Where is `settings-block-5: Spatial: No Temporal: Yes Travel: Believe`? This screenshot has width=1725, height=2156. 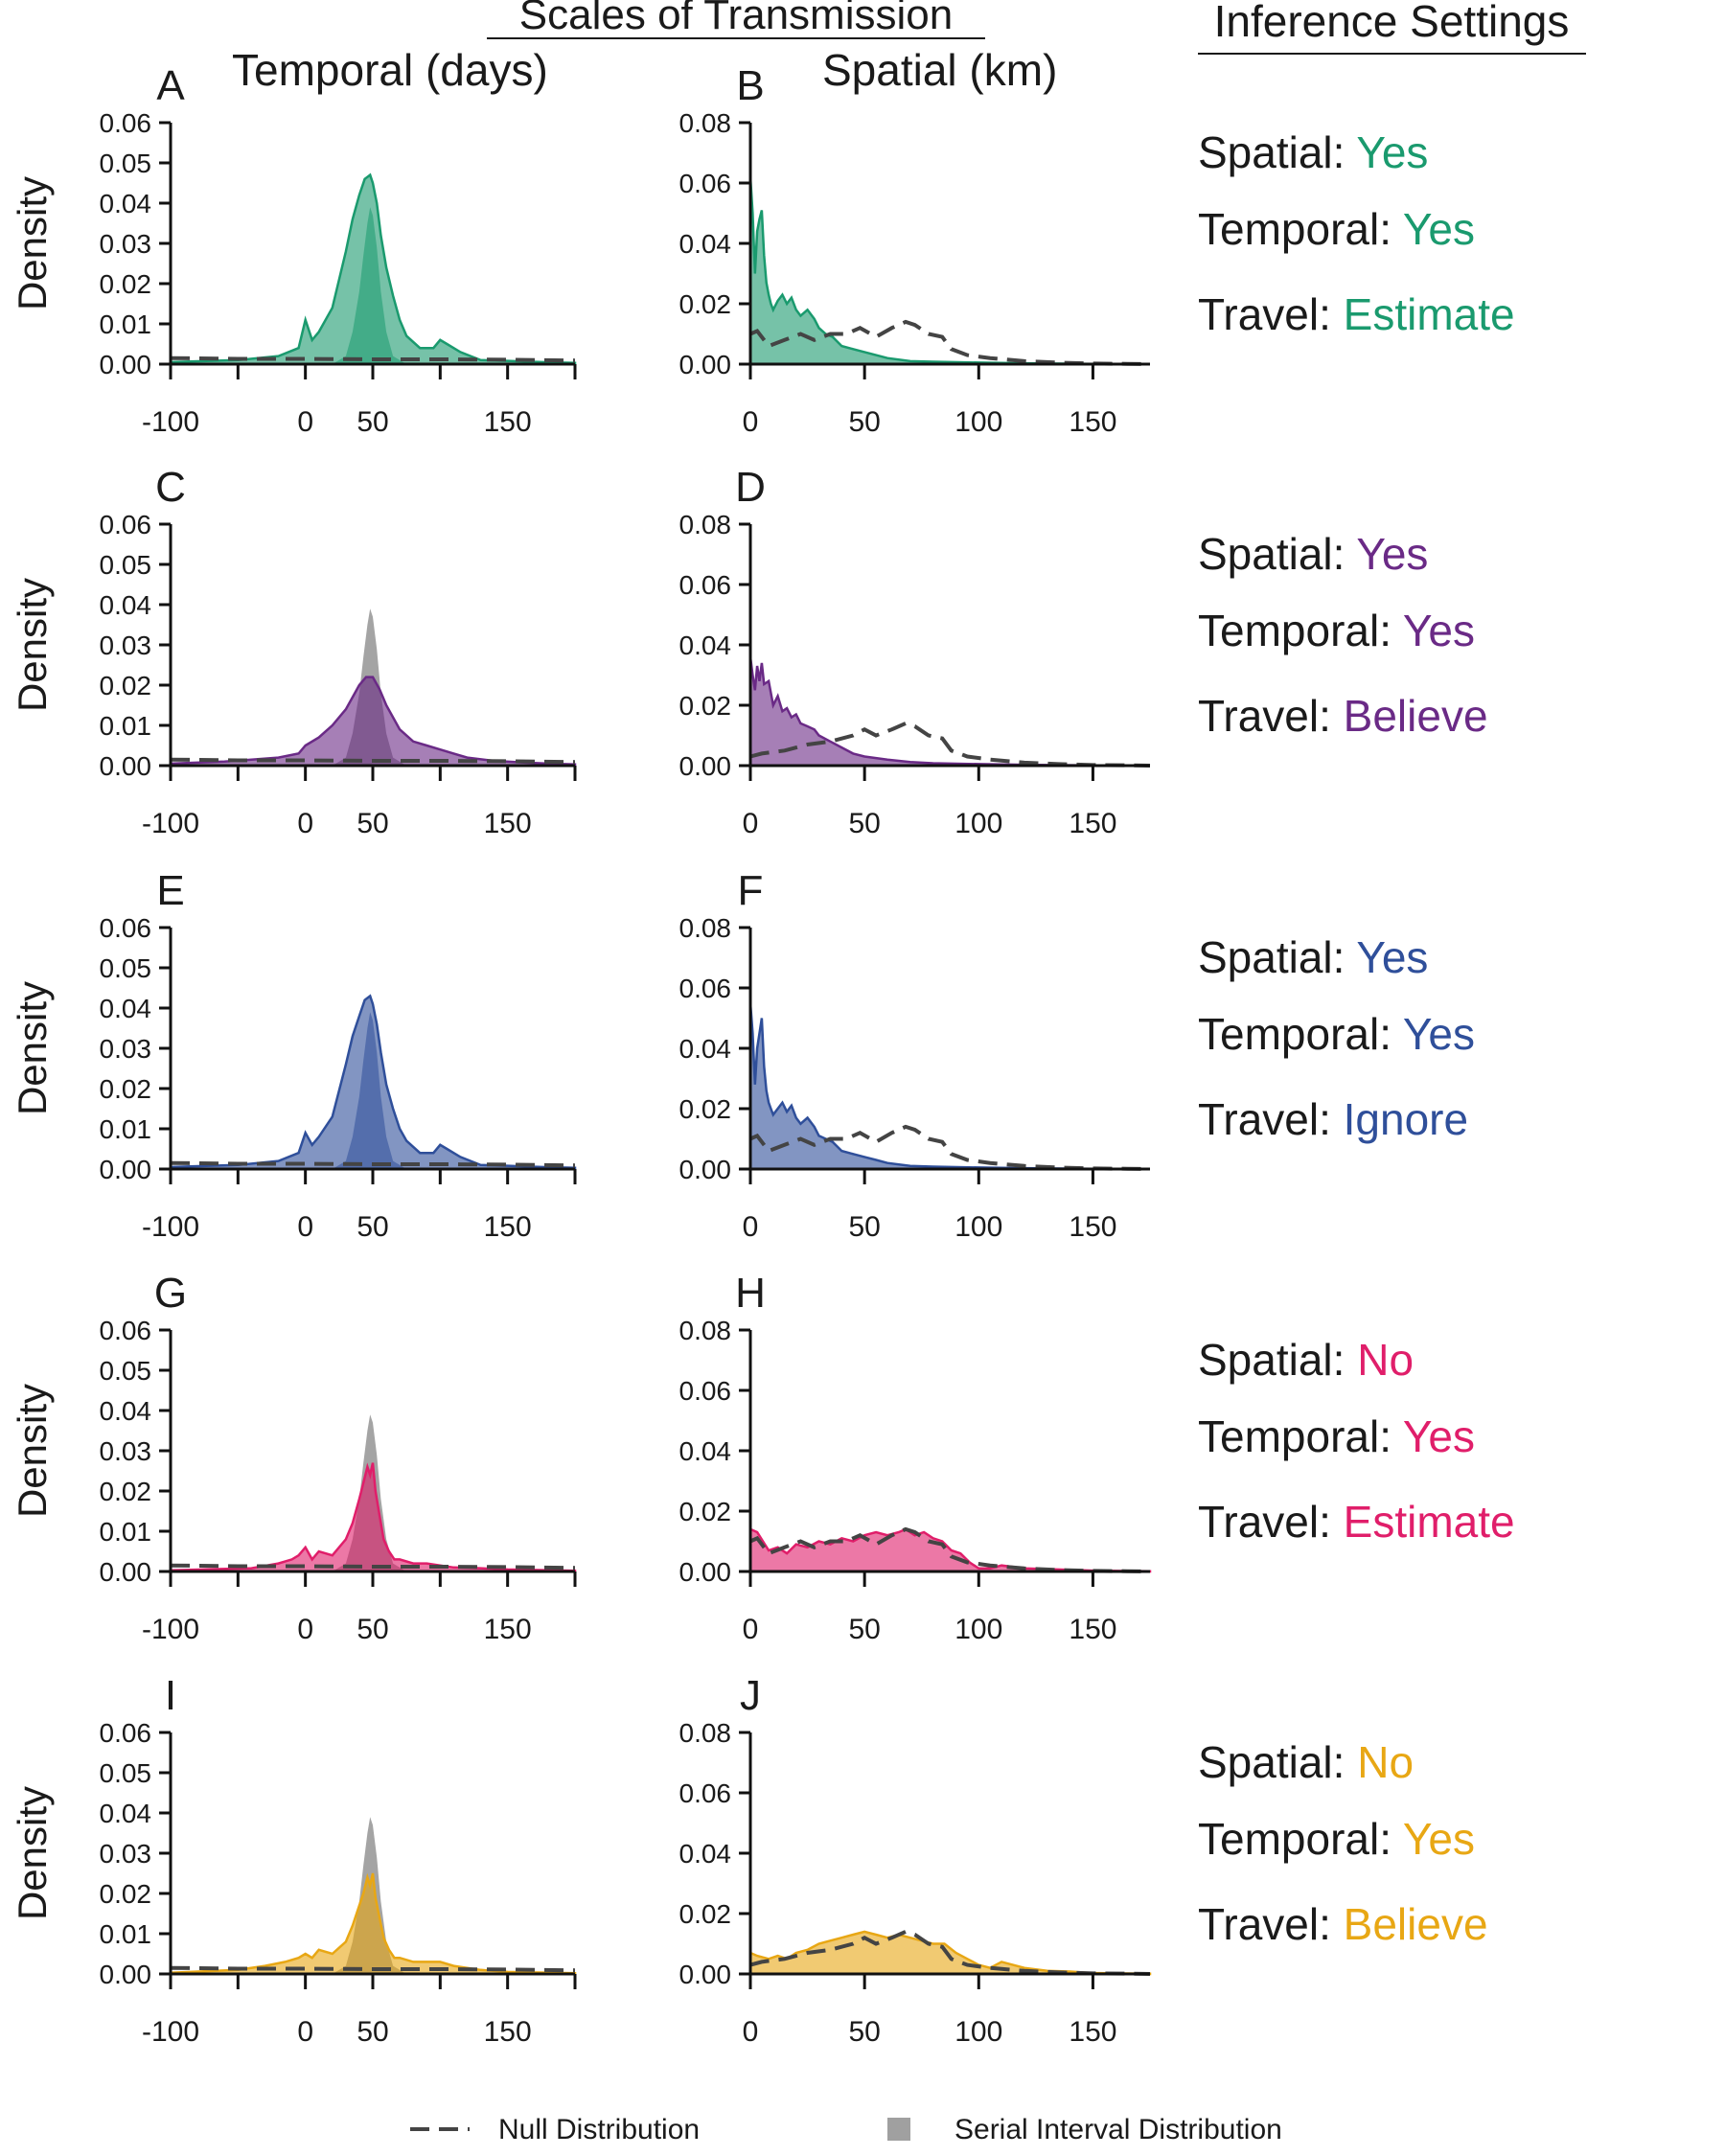 settings-block-5: Spatial: No Temporal: Yes Travel: Believe is located at coordinates (1343, 1843).